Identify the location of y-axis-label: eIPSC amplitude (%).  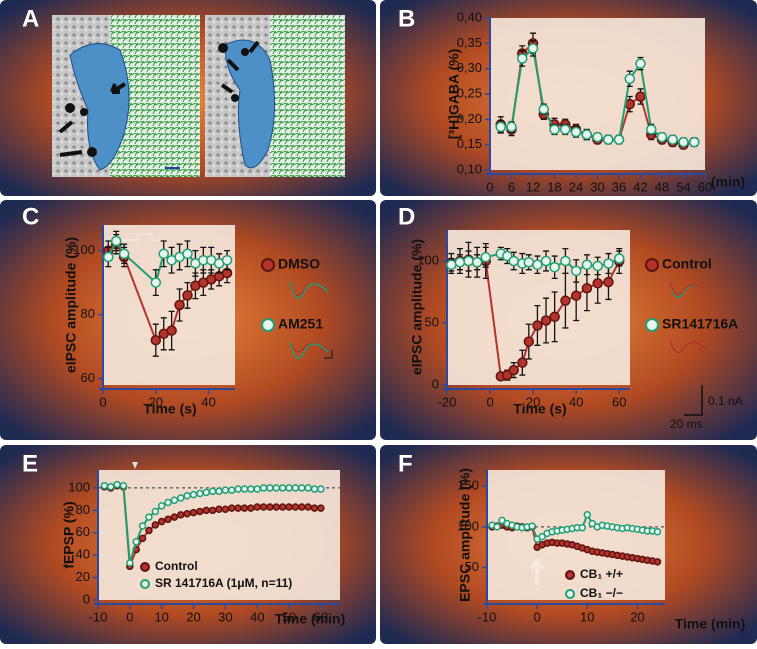
(417, 307).